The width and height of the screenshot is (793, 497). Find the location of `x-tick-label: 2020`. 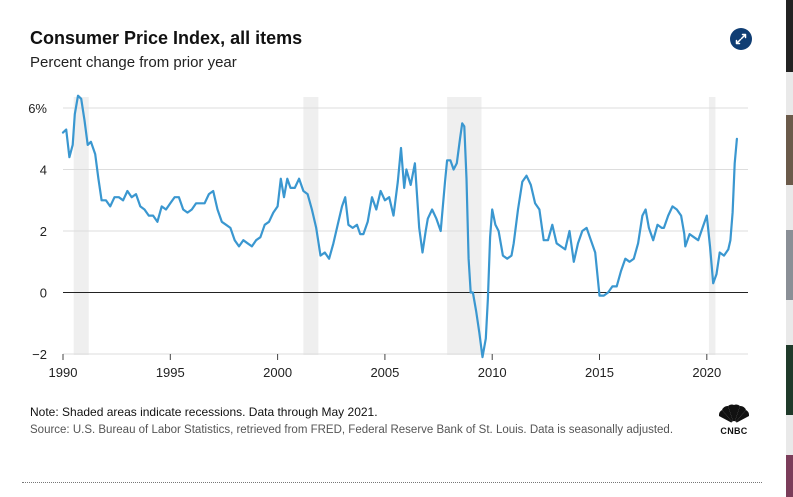

x-tick-label: 2020 is located at coordinates (706, 372).